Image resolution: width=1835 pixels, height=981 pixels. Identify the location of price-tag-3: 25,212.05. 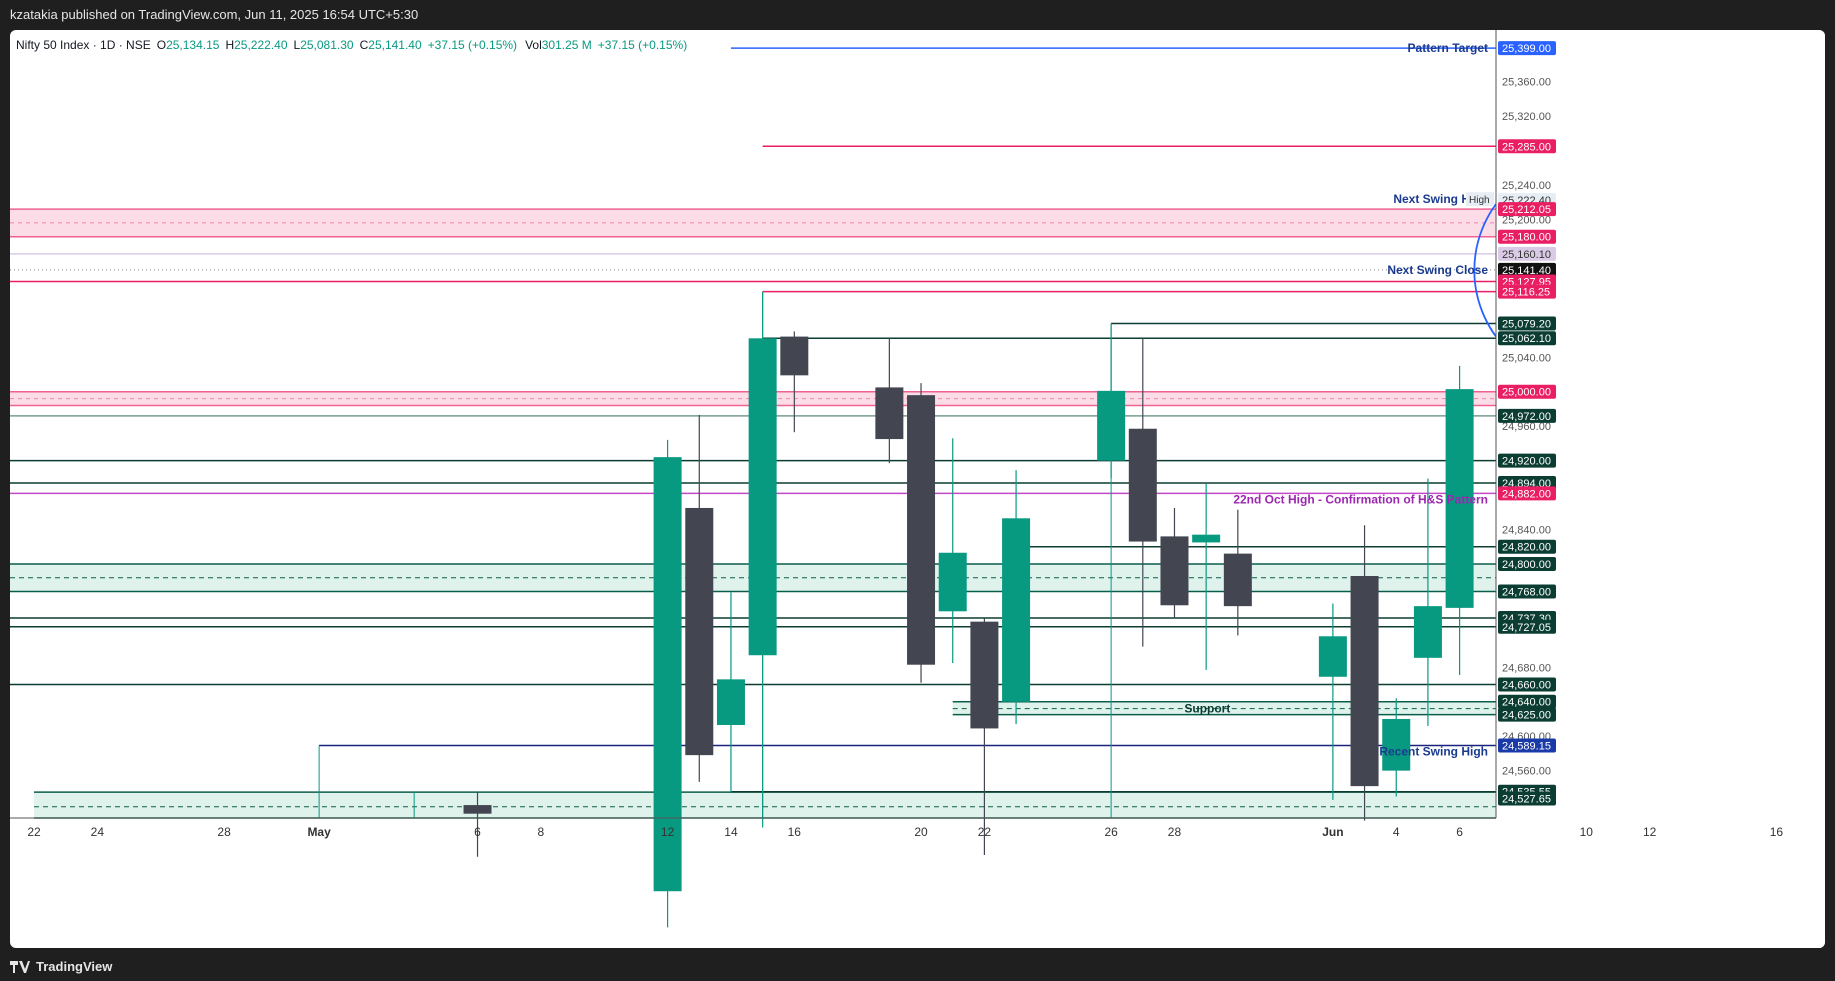
(1527, 209).